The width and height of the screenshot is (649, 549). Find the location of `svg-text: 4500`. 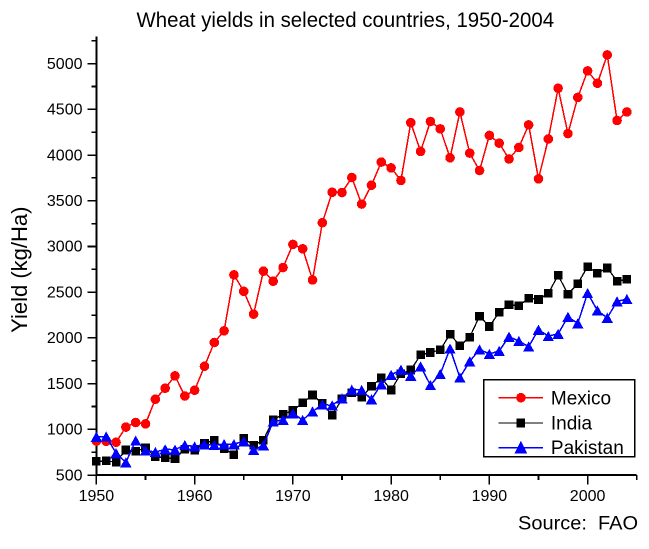

svg-text: 4500 is located at coordinates (65, 110).